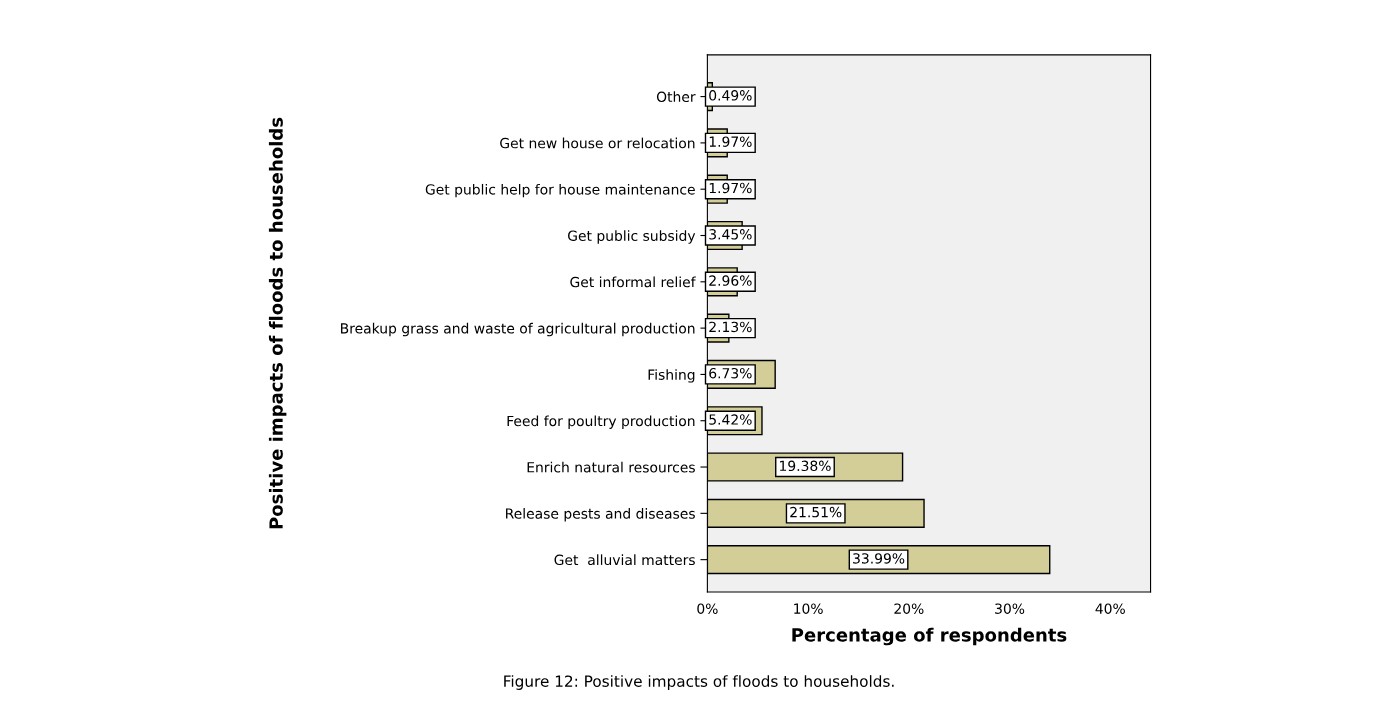 The image size is (1398, 704). I want to click on y-tick-label: Get public help for house maintenance, so click(560, 190).